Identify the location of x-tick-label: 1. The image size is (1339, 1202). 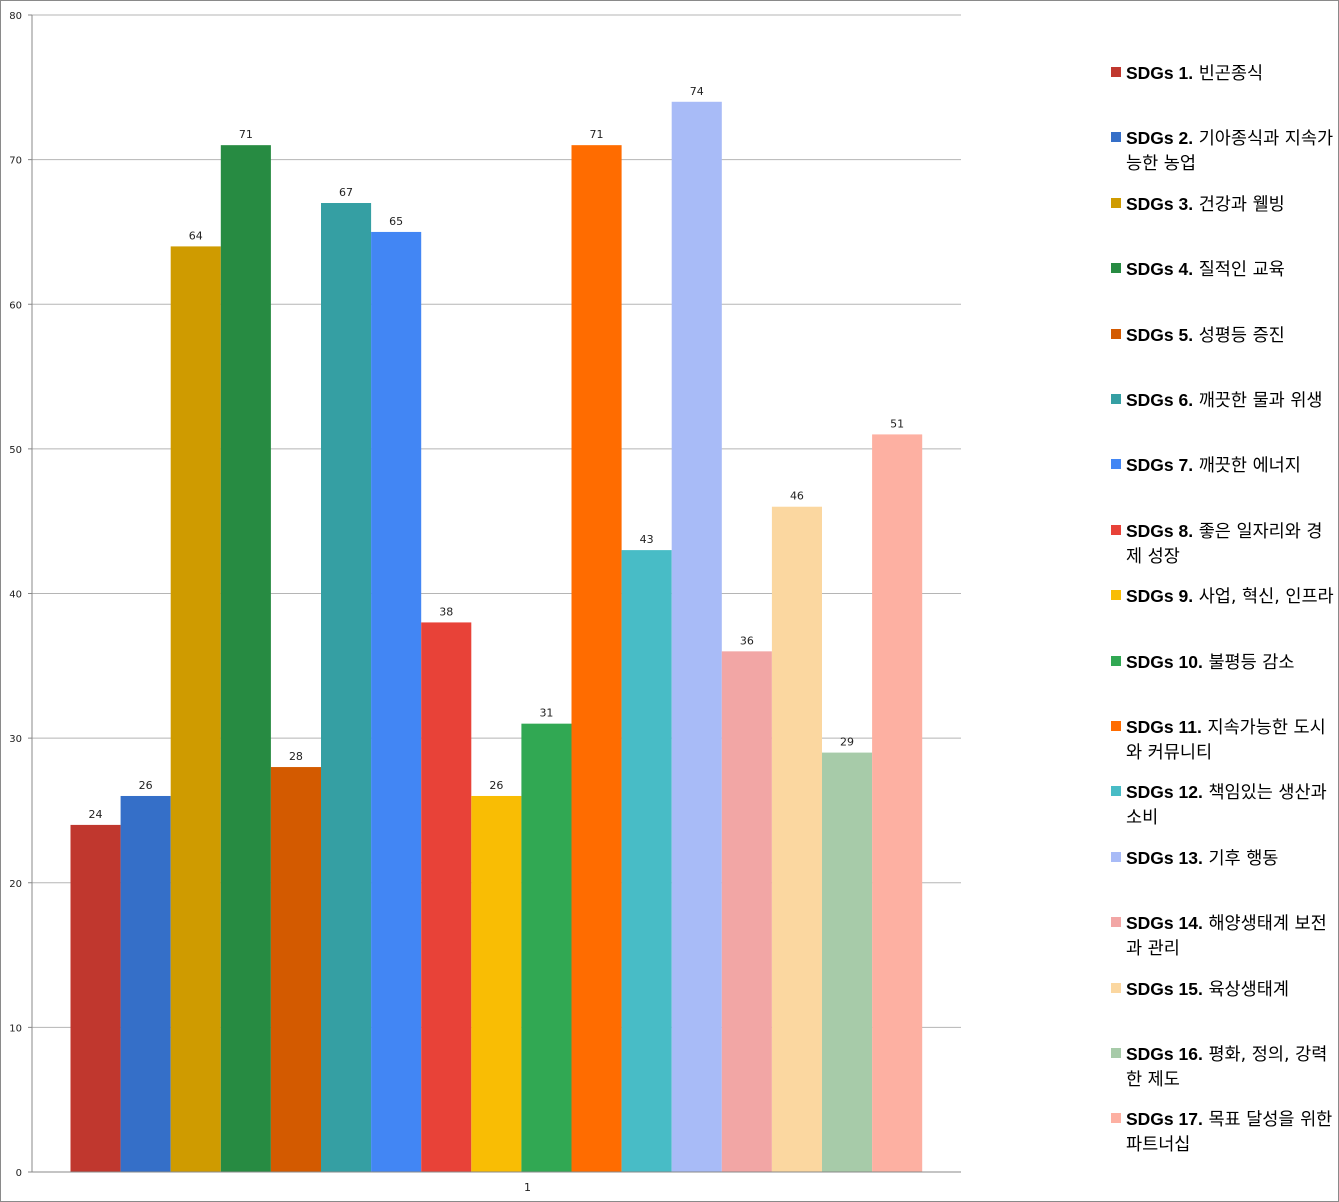
(527, 1187).